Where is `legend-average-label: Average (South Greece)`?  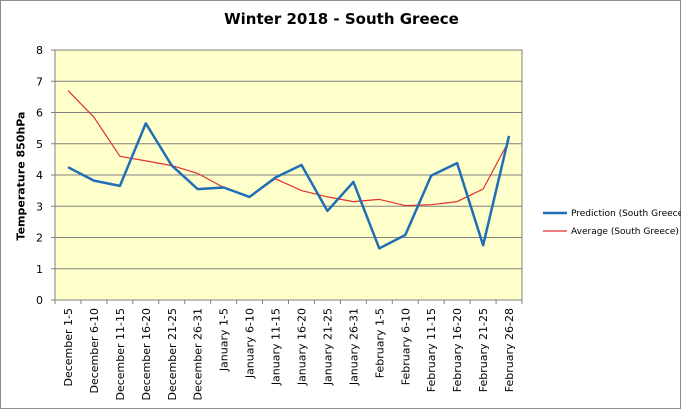
legend-average-label: Average (South Greece) is located at coordinates (625, 232).